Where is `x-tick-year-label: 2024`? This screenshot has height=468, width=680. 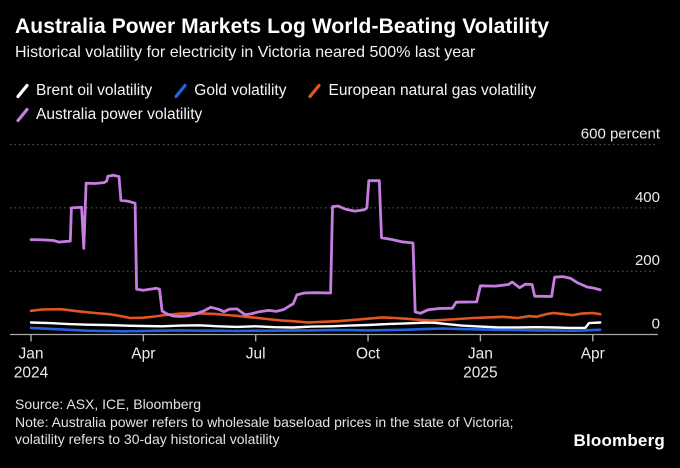 x-tick-year-label: 2024 is located at coordinates (31, 373).